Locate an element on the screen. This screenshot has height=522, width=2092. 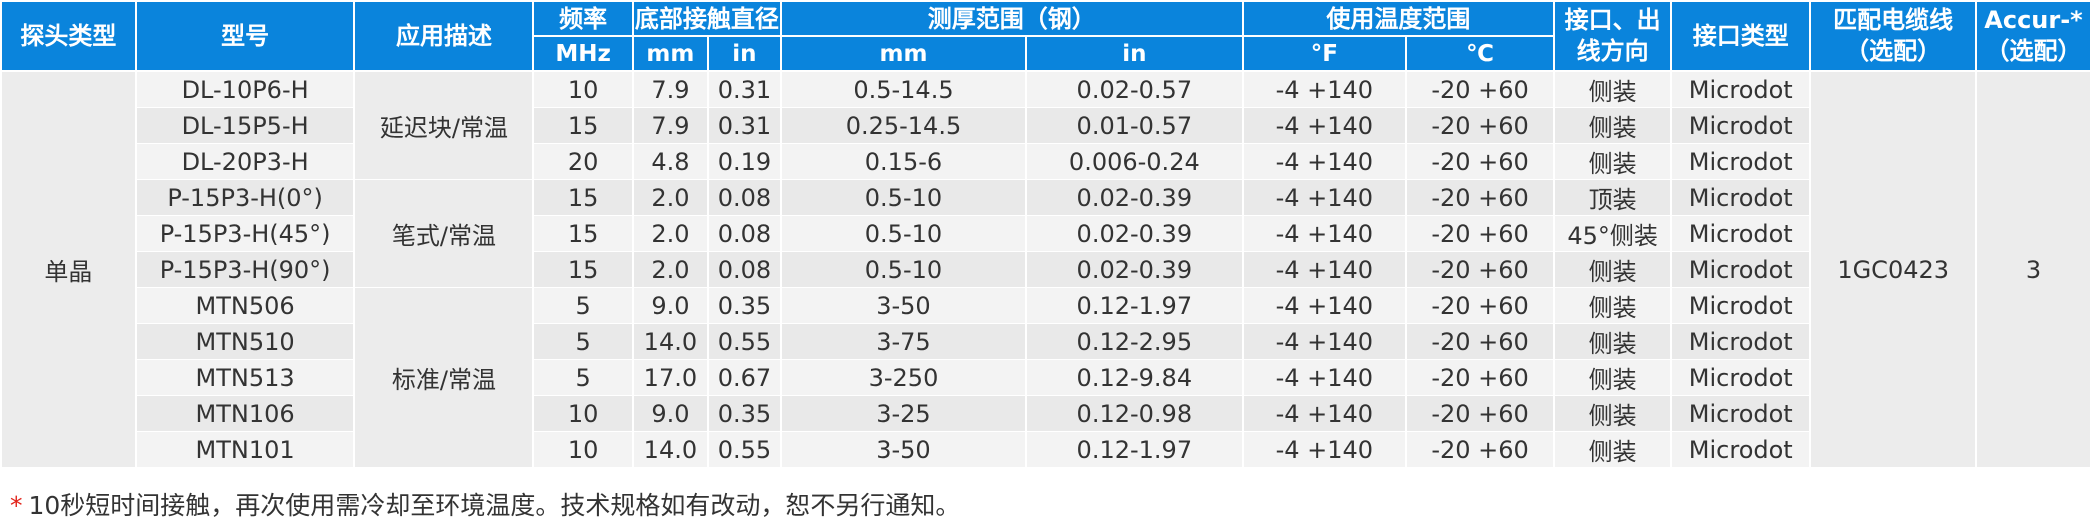
direction-cell: 顶装 is located at coordinates (1613, 197).